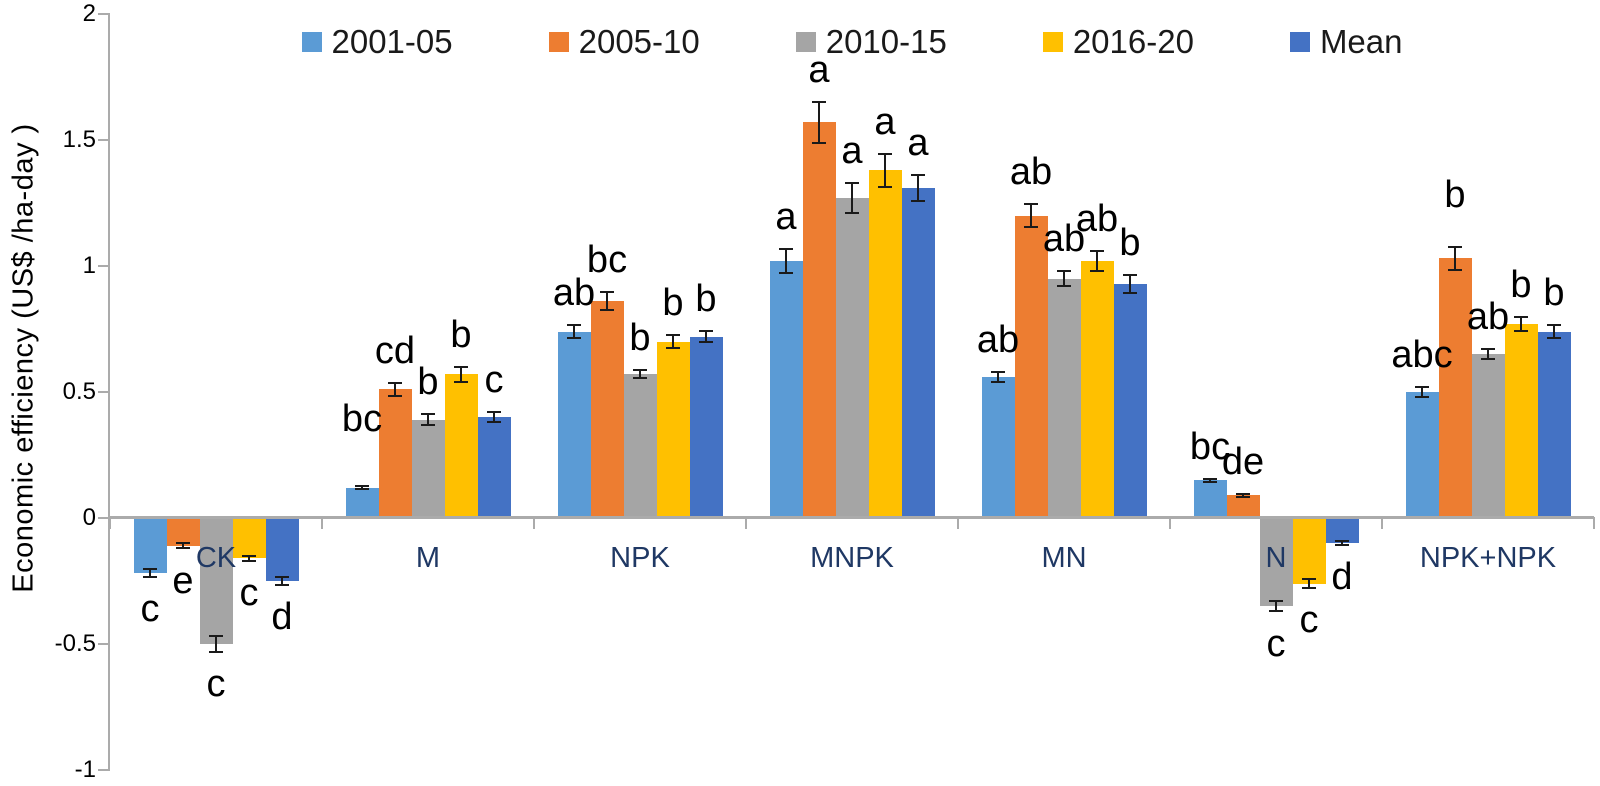 This screenshot has width=1600, height=786. What do you see at coordinates (871, 42) in the screenshot?
I see `legend-item-2010-15: 2010-15` at bounding box center [871, 42].